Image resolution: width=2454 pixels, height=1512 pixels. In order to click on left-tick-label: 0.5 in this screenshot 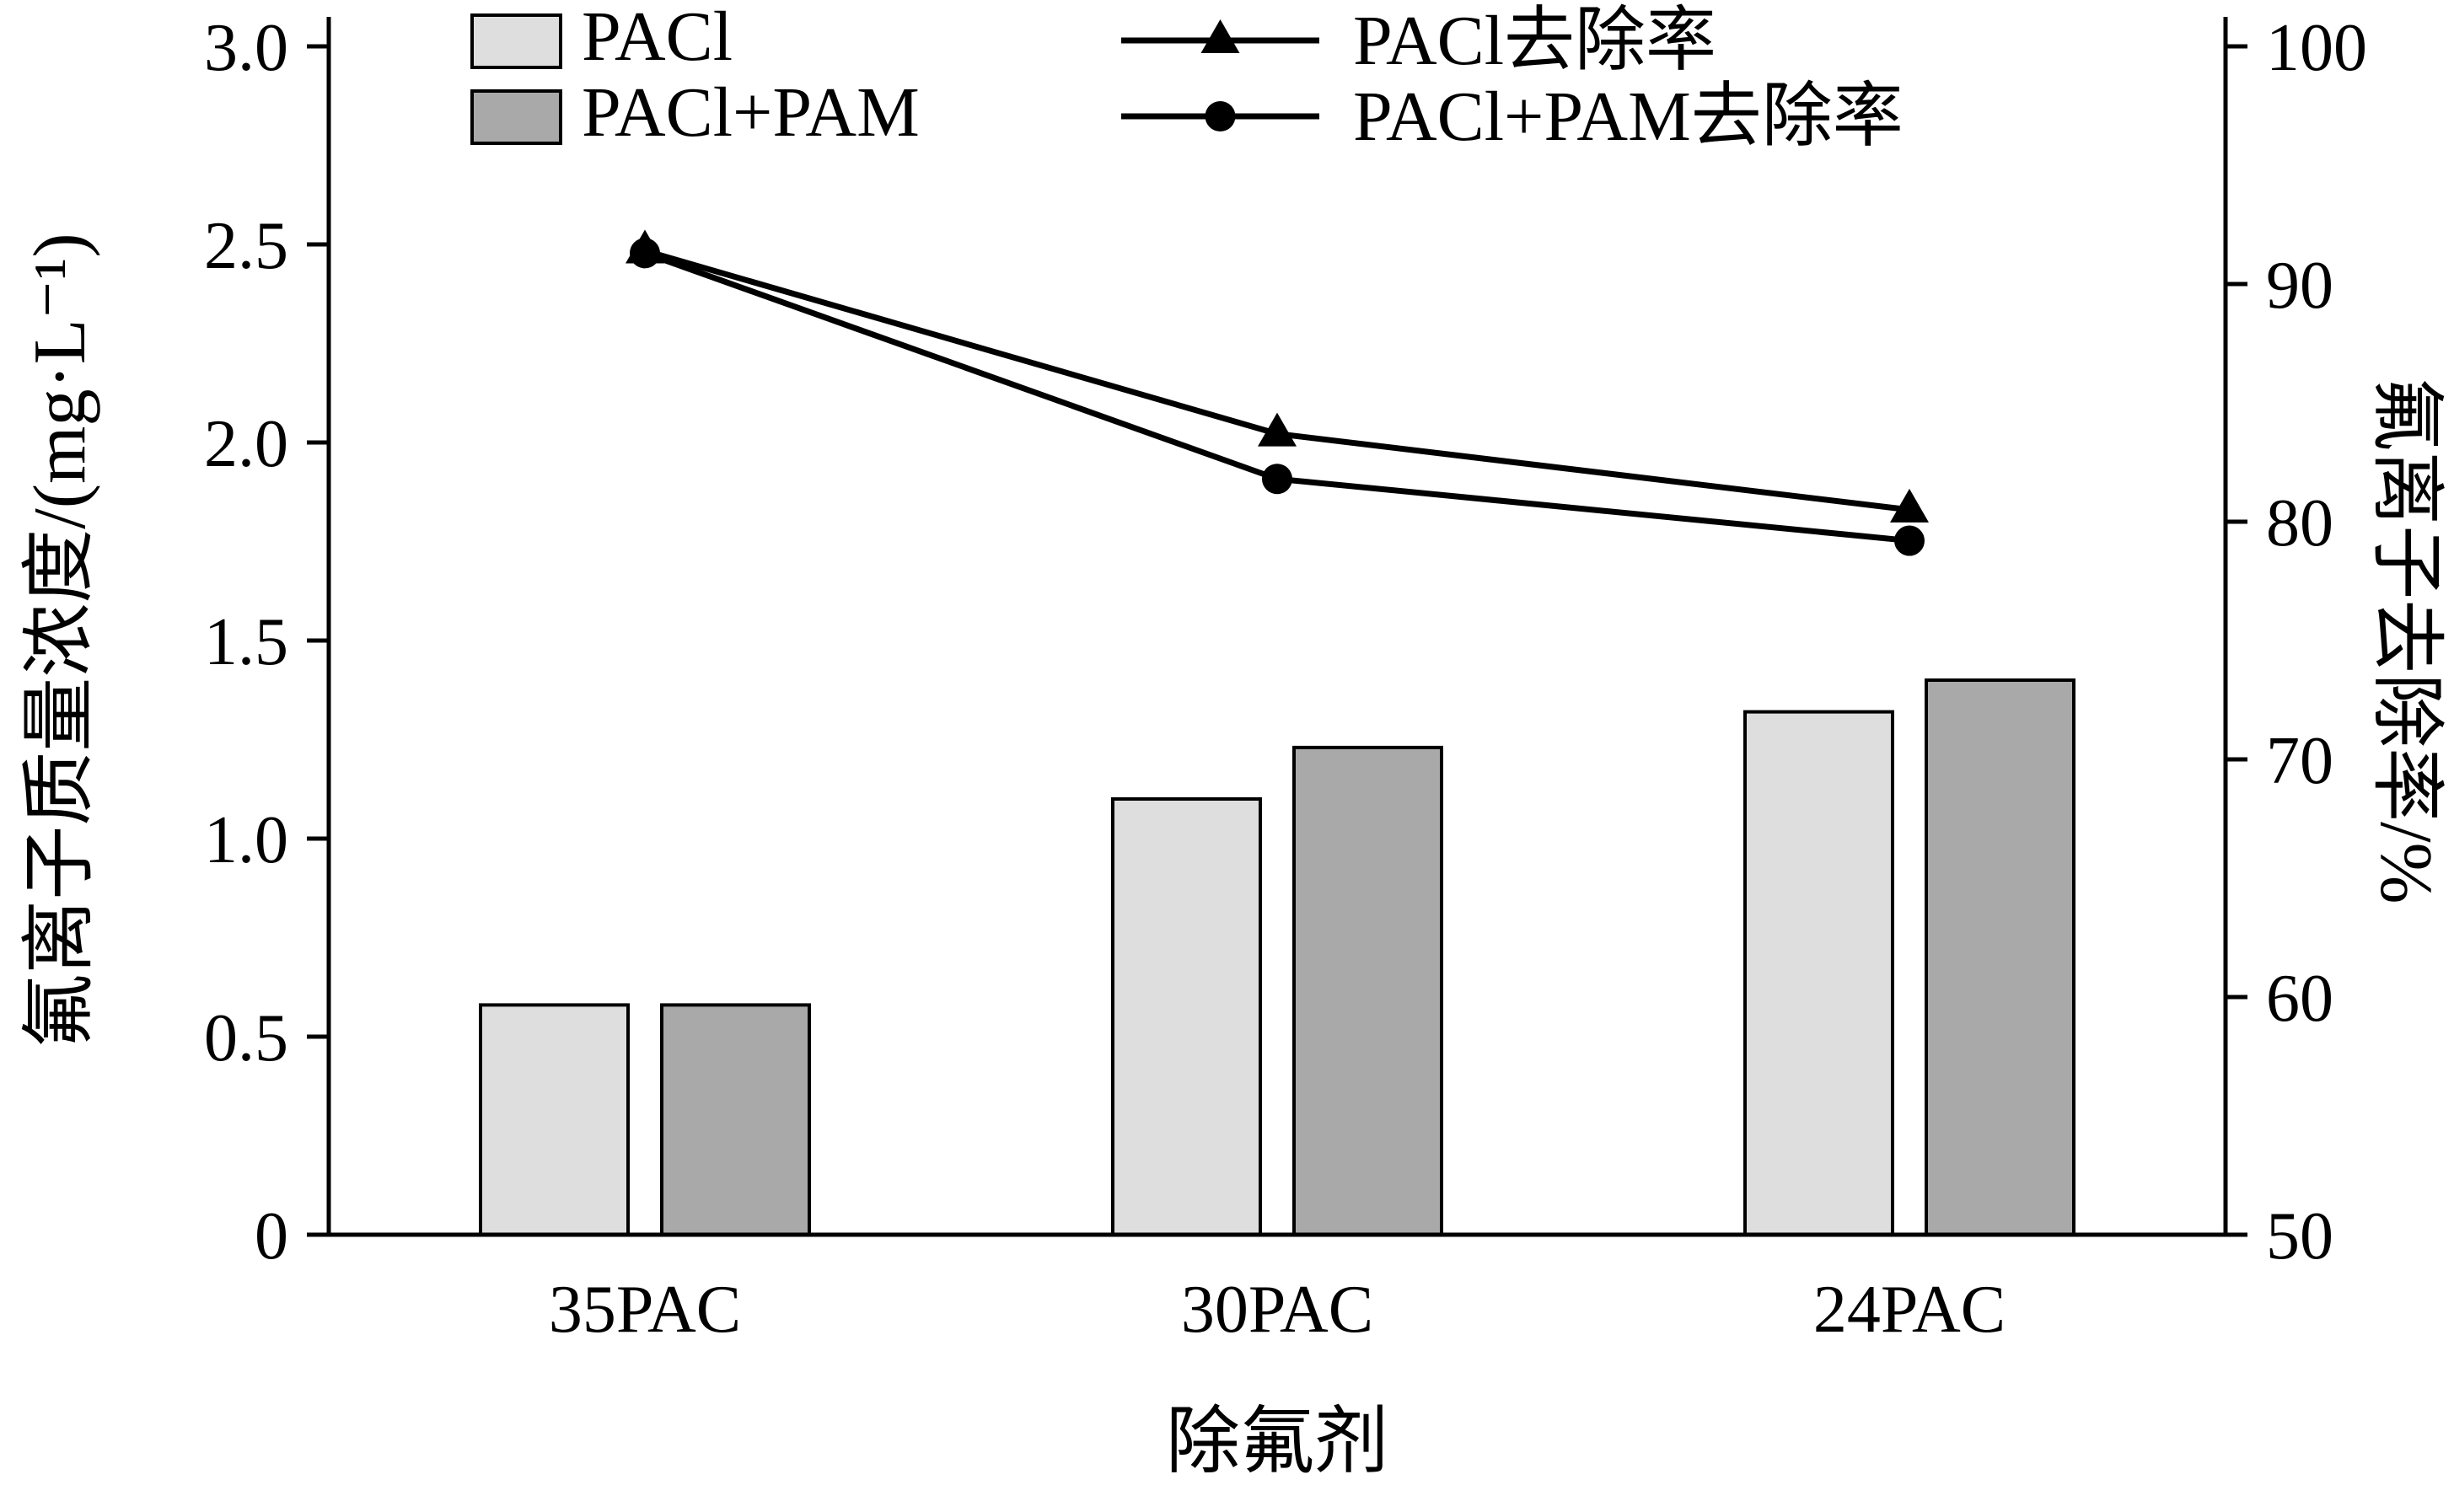, I will do `click(246, 1038)`.